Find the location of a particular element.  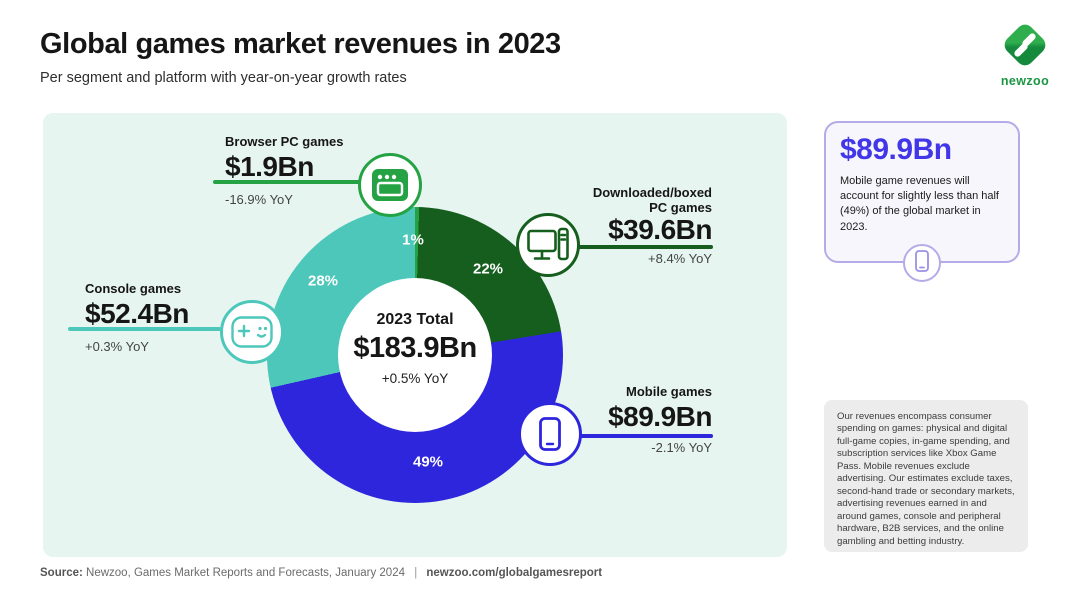

center-label: 2023 Total is located at coordinates (415, 319).